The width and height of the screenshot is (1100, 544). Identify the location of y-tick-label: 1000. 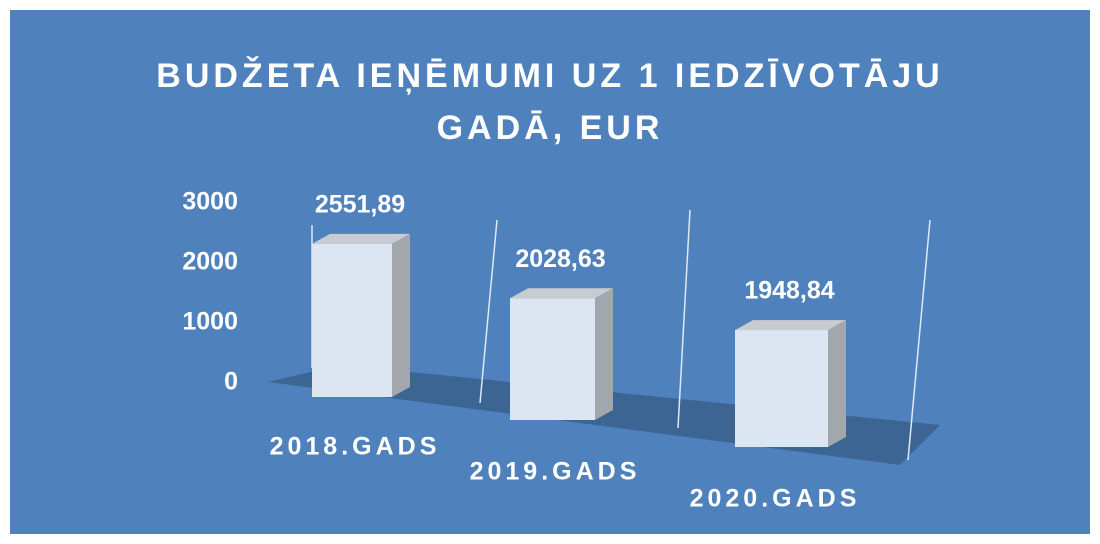
(210, 322).